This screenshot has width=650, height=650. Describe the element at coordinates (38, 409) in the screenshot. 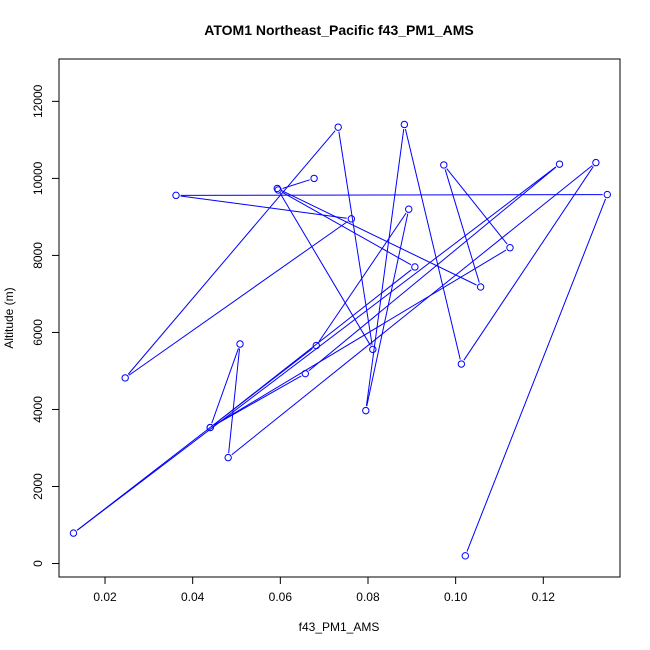

I see `y-tick-label: 4000` at that location.